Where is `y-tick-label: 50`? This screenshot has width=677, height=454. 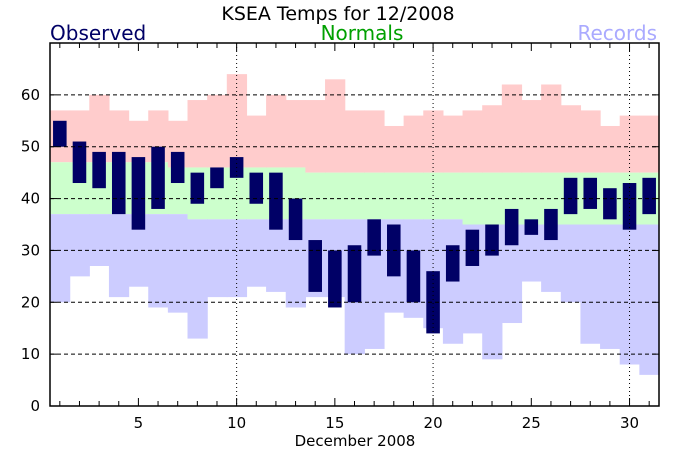 y-tick-label: 50 is located at coordinates (30, 147).